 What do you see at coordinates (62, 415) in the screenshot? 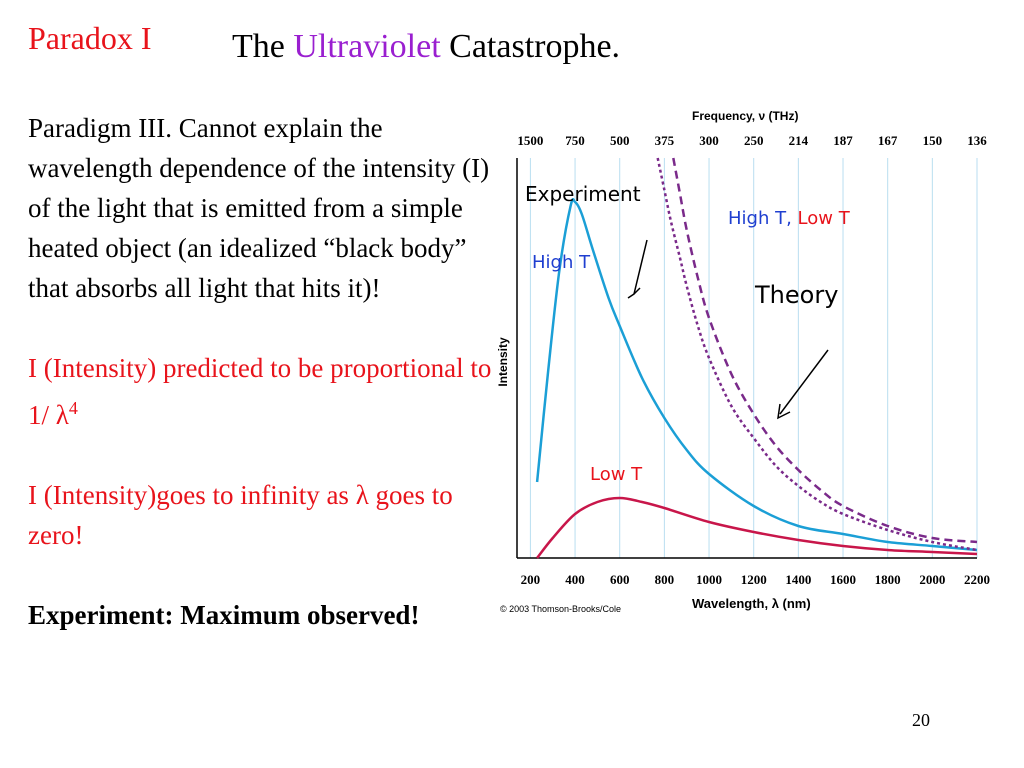
I see `lambda-symbol: λ` at bounding box center [62, 415].